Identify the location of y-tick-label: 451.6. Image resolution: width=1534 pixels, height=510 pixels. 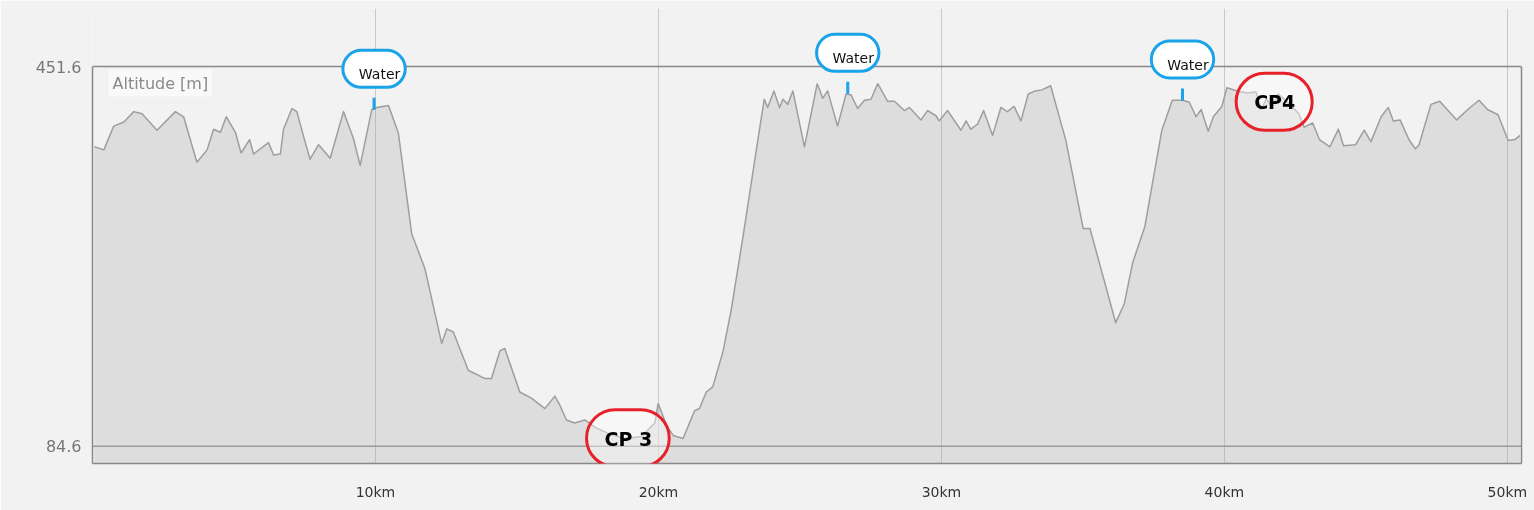
(58, 67).